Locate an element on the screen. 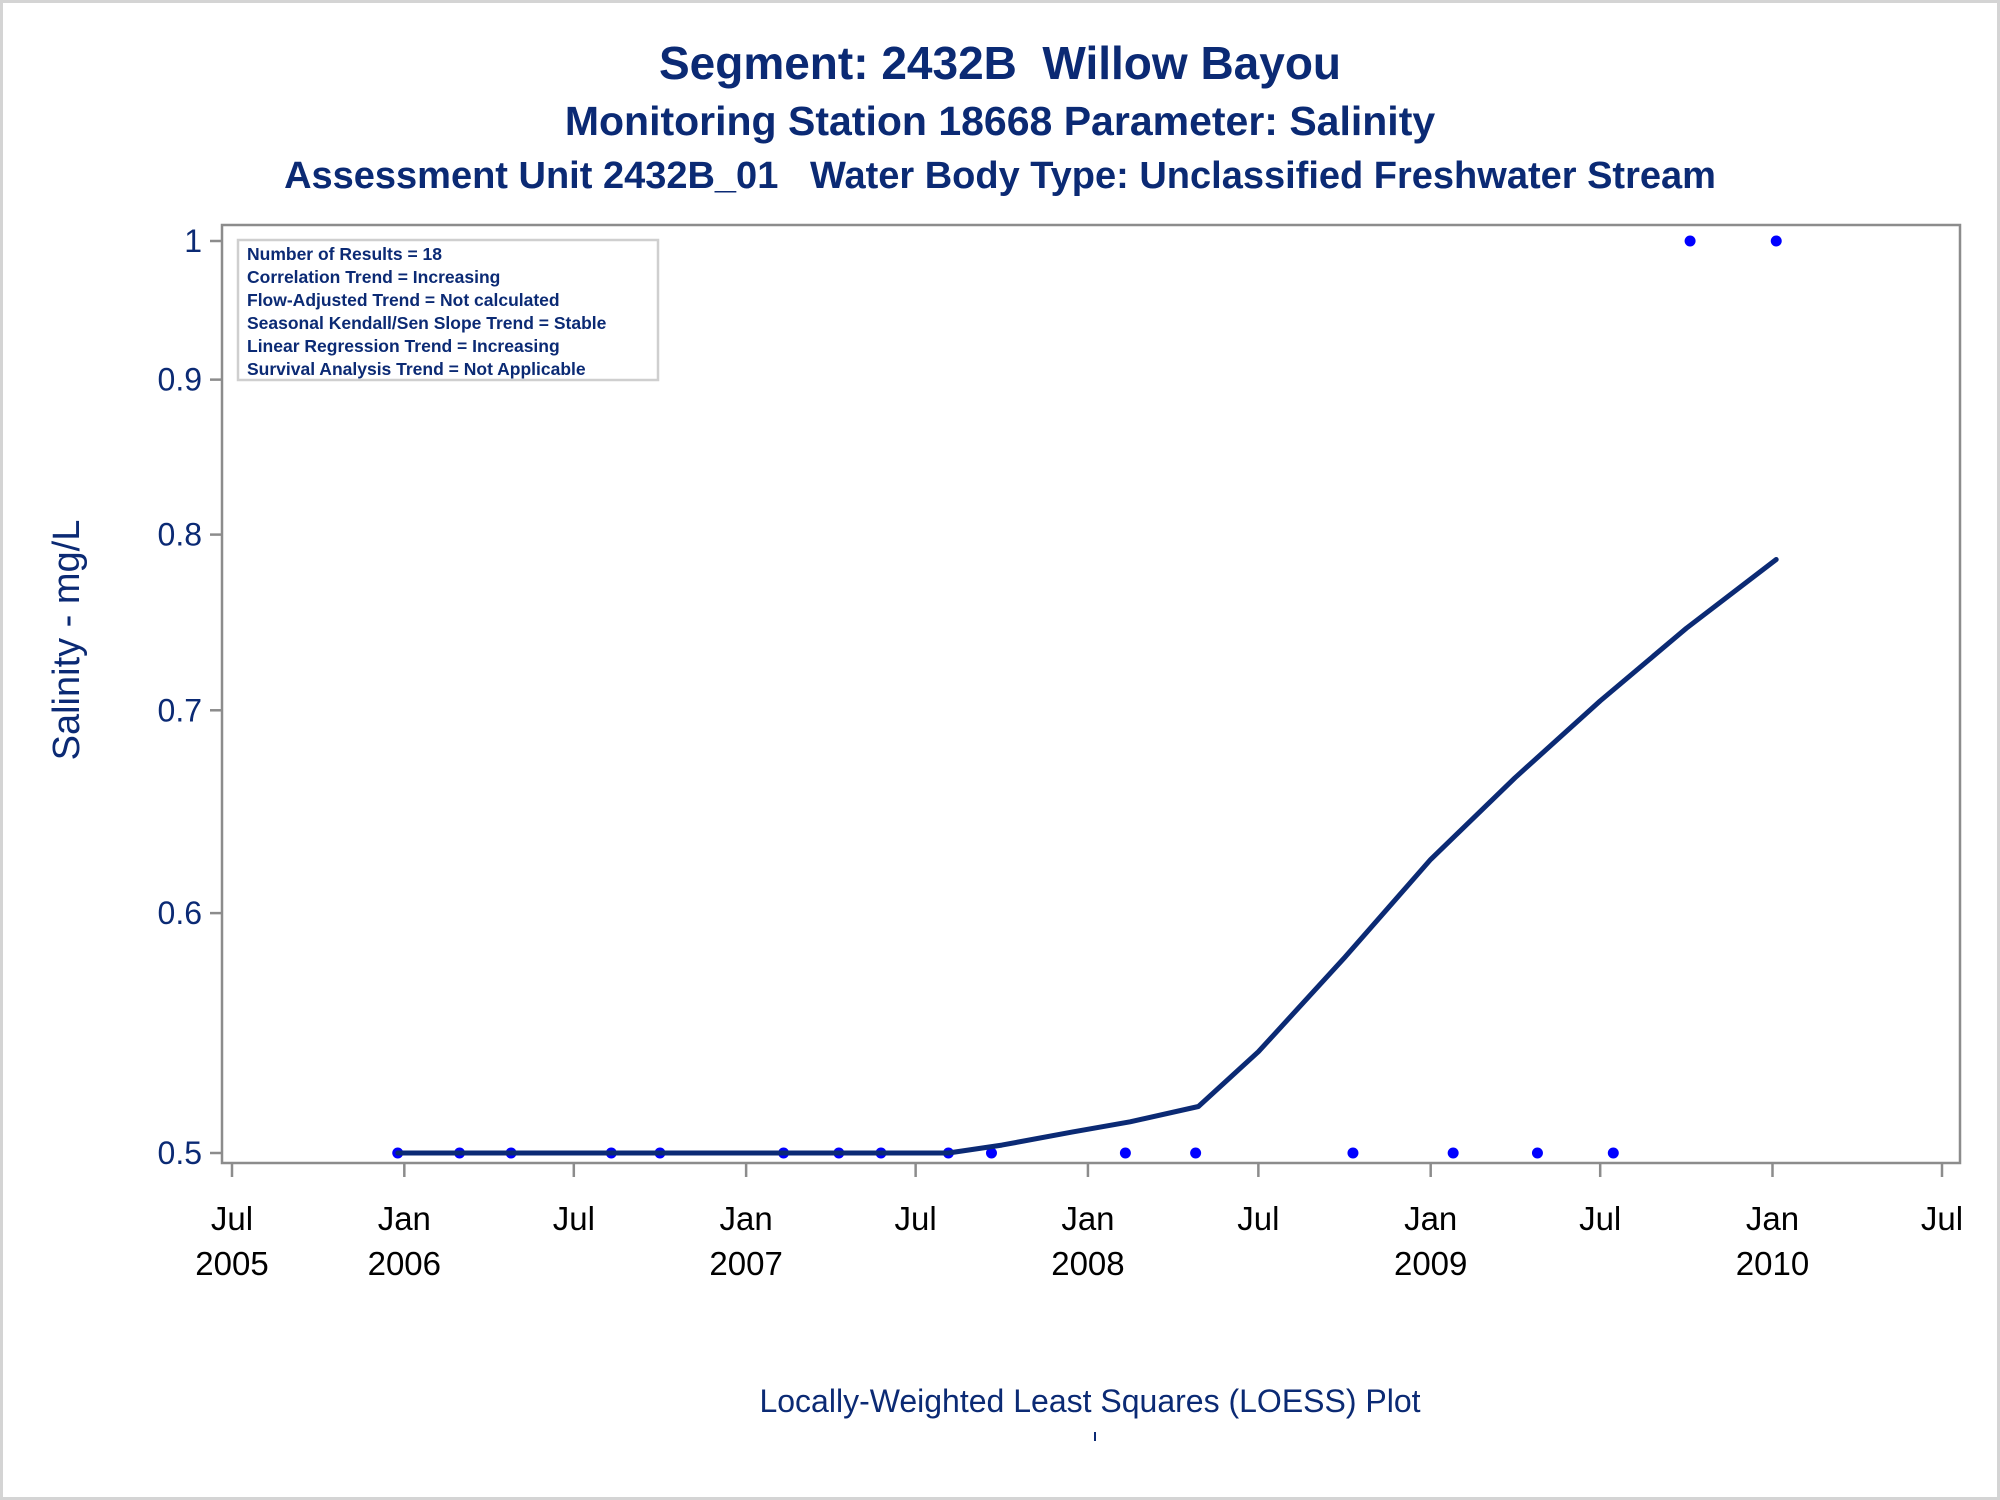  x-tick-year-label: 2008 is located at coordinates (1087, 1263).